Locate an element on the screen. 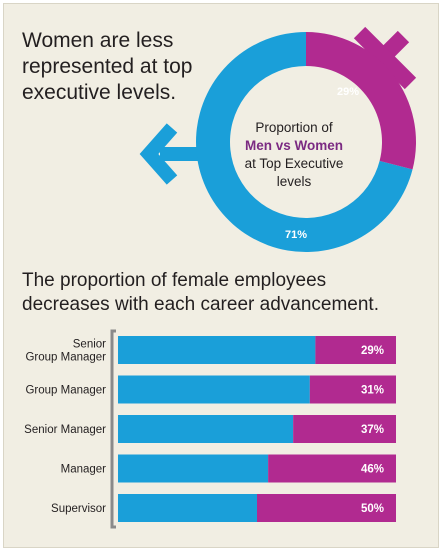 This screenshot has width=443, height=551. donut-slice-women is located at coordinates (361, 101).